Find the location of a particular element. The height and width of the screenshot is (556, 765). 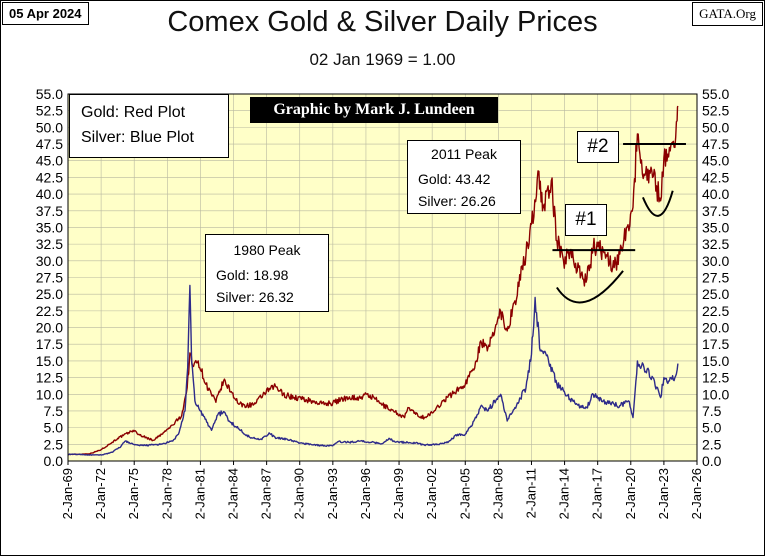

y-tick-label-right: 32.5 is located at coordinates (715, 244).